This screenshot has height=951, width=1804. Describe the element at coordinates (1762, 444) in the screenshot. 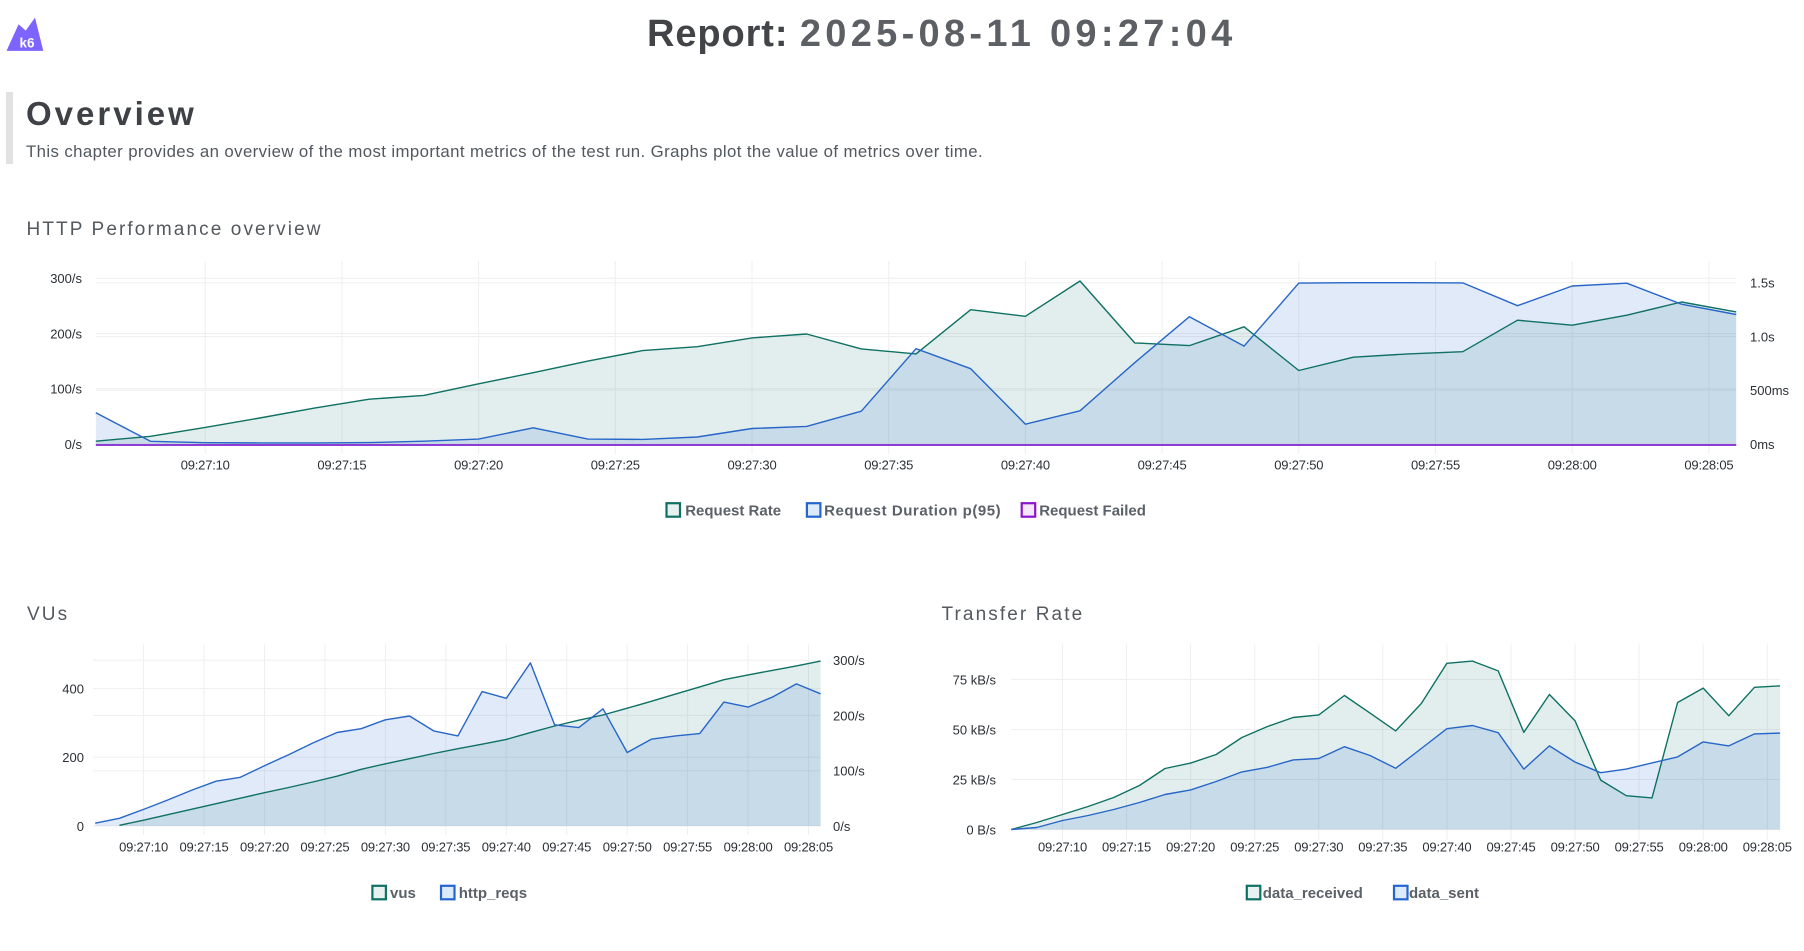

I see `svg-text: 0ms` at that location.